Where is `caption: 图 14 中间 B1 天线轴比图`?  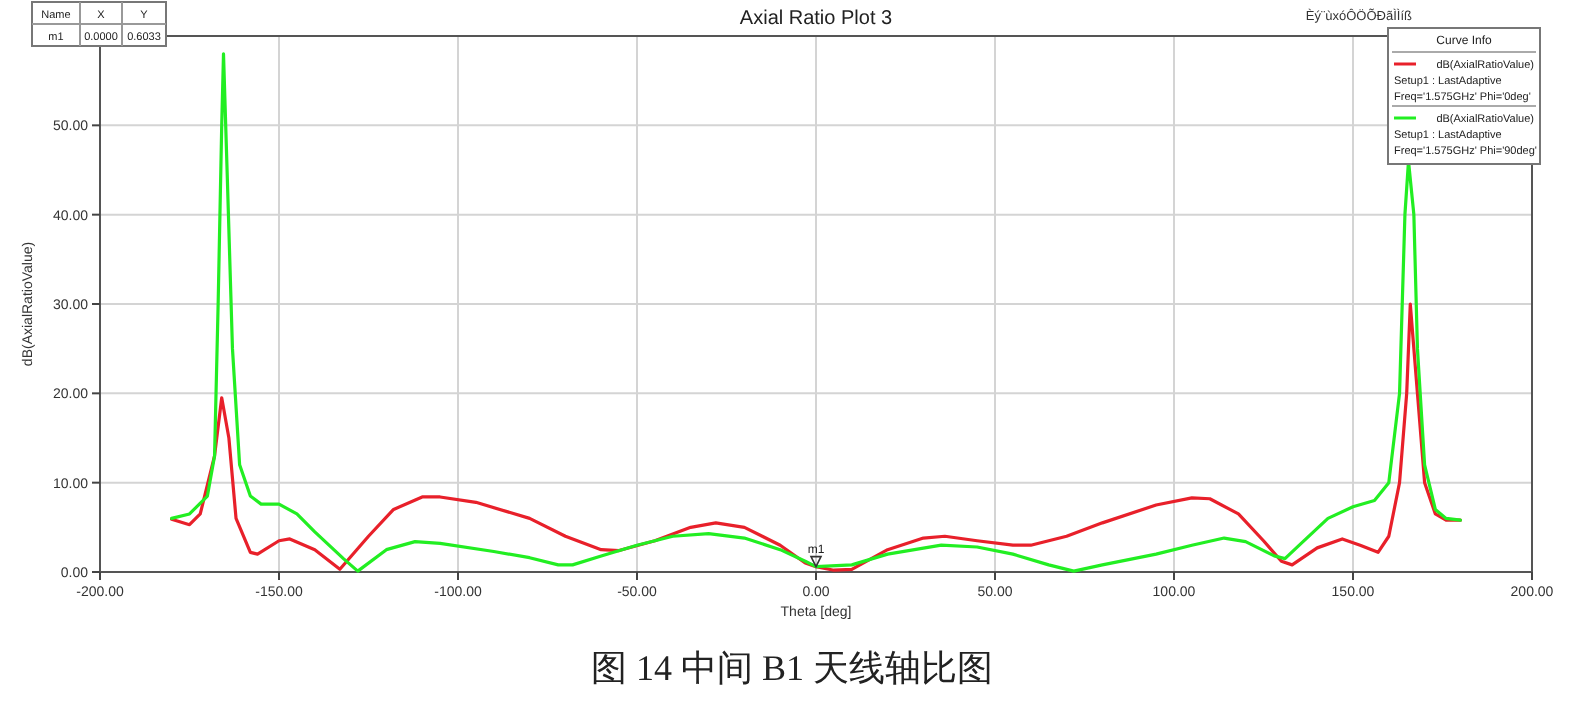 caption: 图 14 中间 B1 天线轴比图 is located at coordinates (792, 668).